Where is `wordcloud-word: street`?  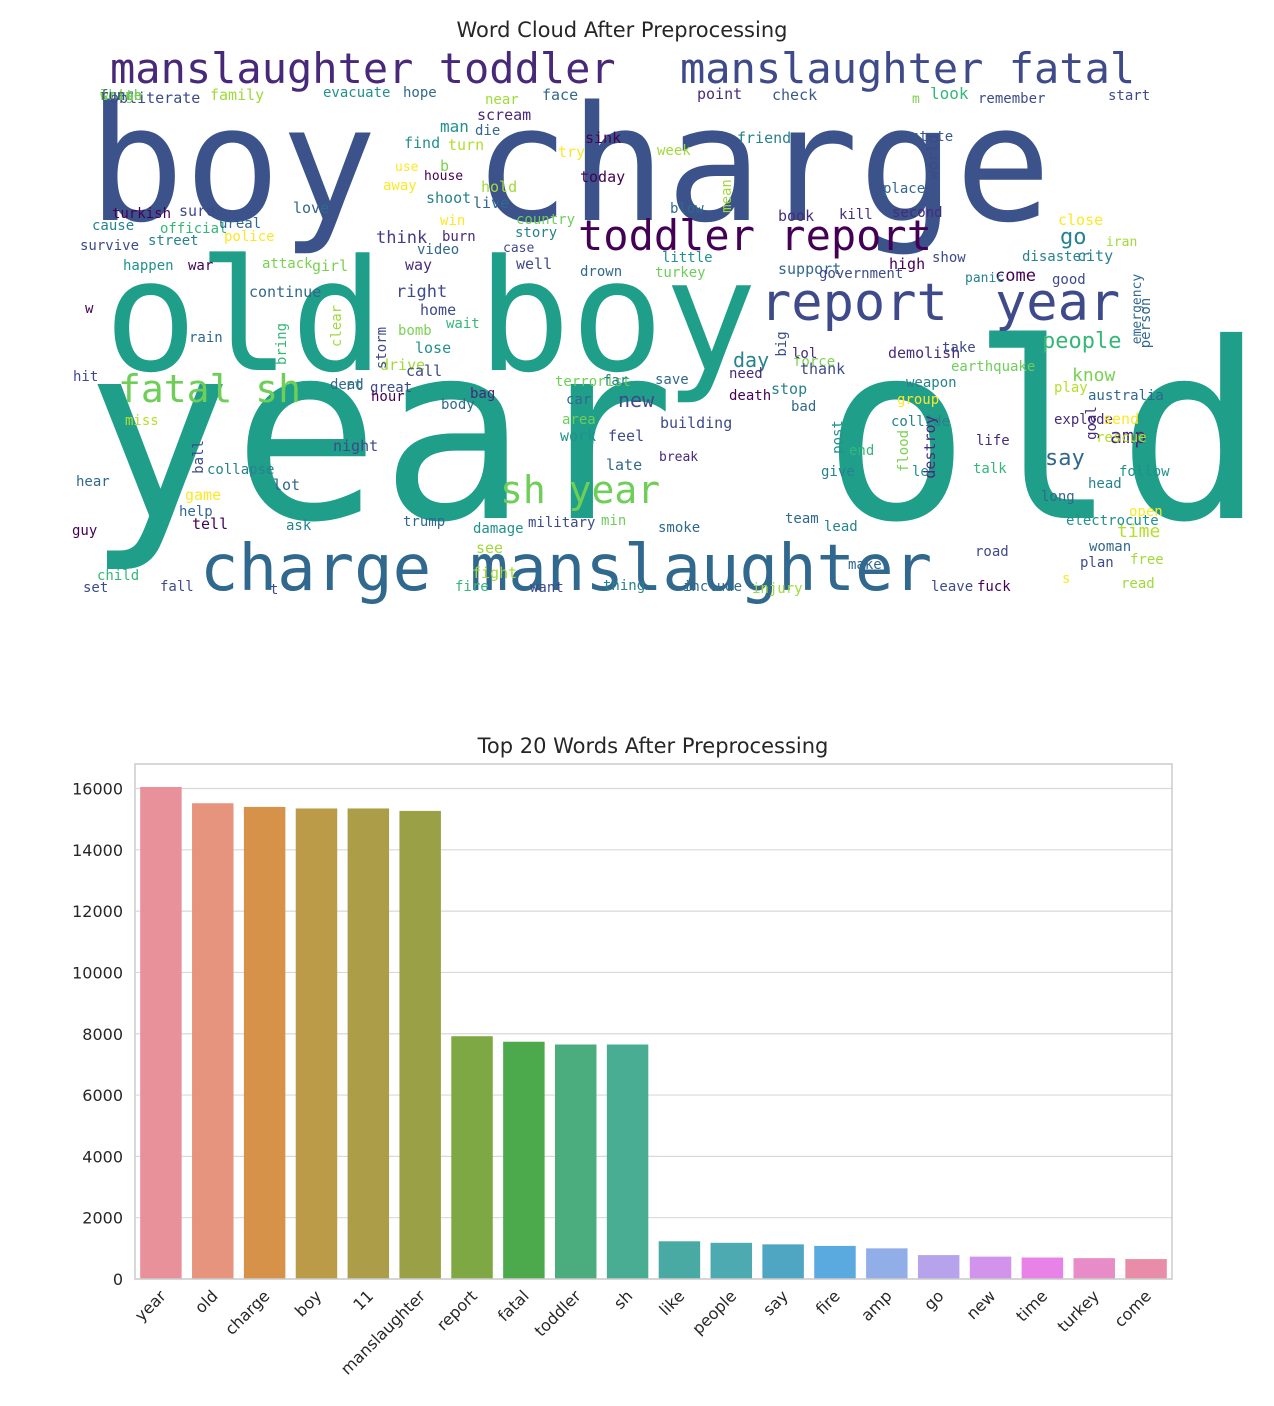 wordcloud-word: street is located at coordinates (173, 241).